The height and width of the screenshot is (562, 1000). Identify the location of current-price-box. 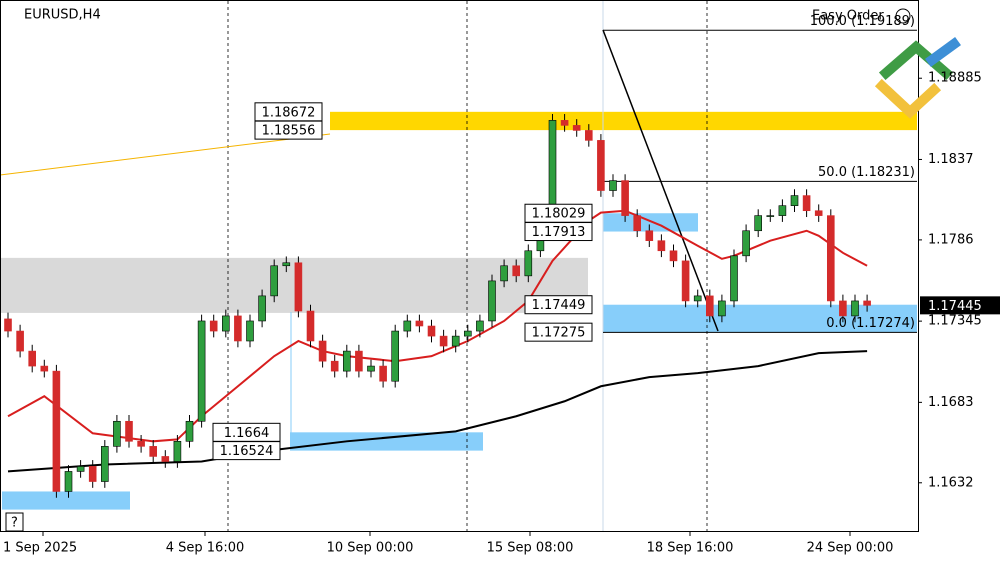
(960, 305).